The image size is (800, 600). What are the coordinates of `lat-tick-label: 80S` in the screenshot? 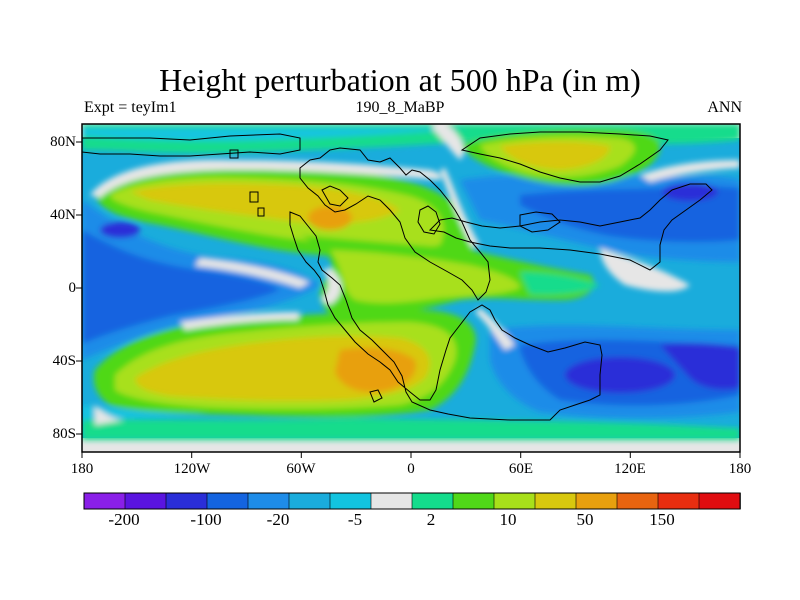 It's located at (64, 434).